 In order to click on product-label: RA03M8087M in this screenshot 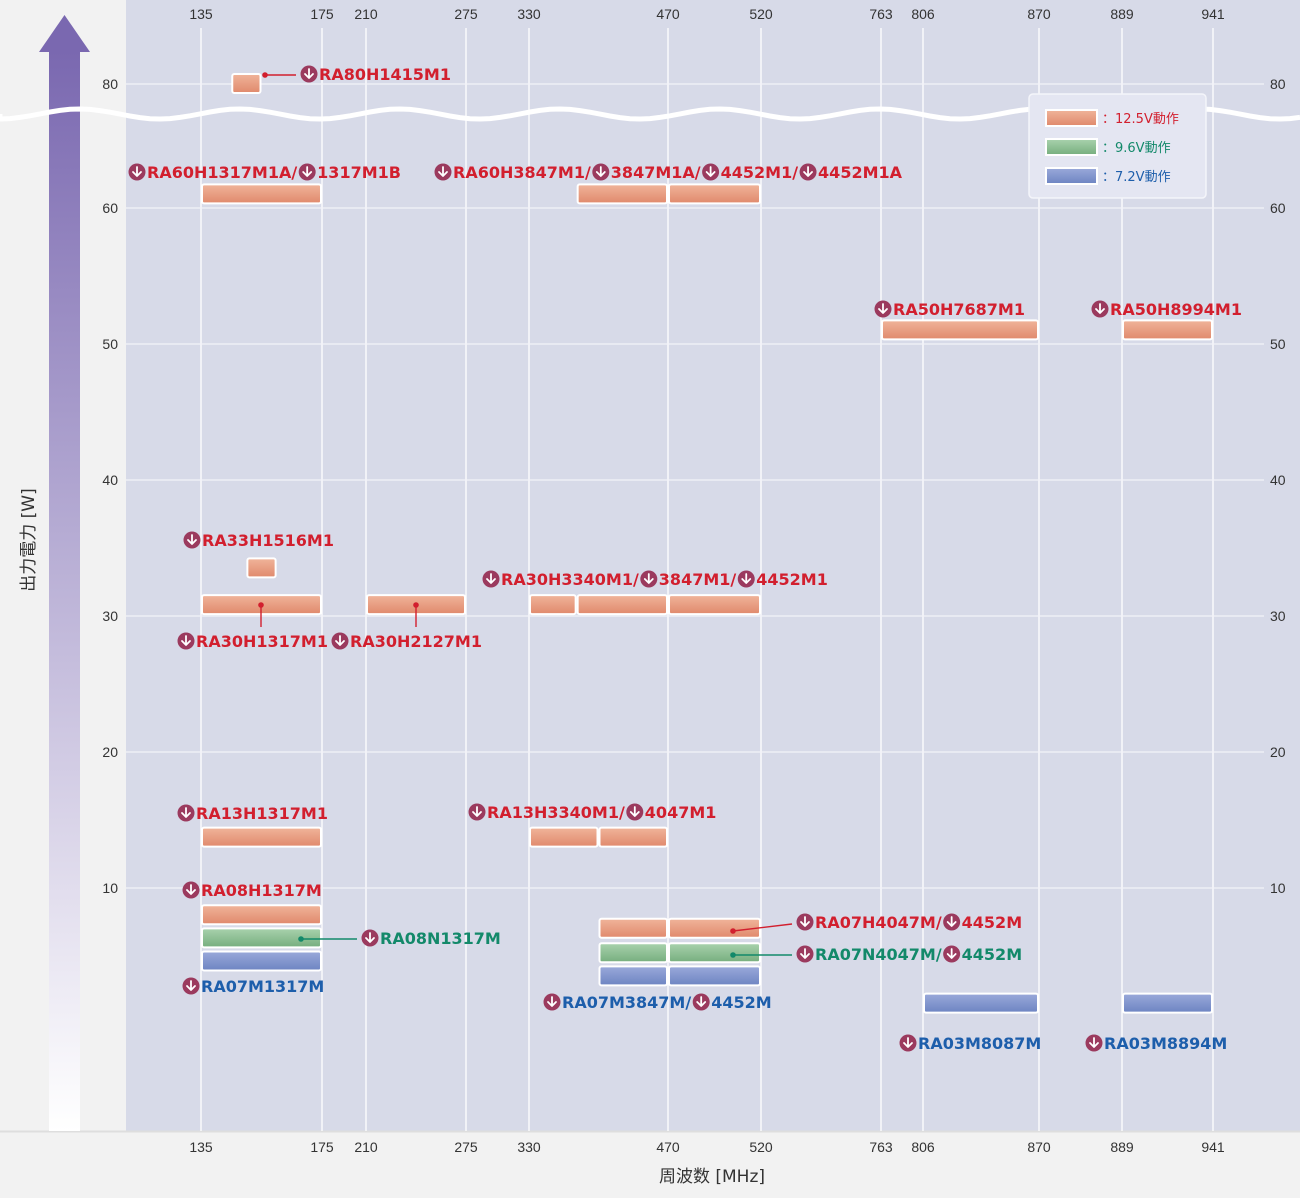, I will do `click(970, 1043)`.